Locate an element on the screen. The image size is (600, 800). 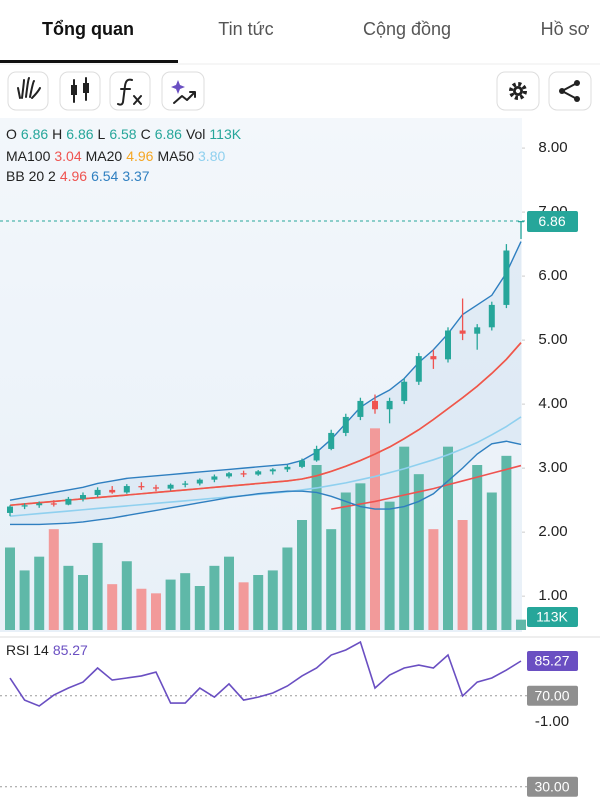
rsi-axis-note: -1.00 is located at coordinates (552, 721).